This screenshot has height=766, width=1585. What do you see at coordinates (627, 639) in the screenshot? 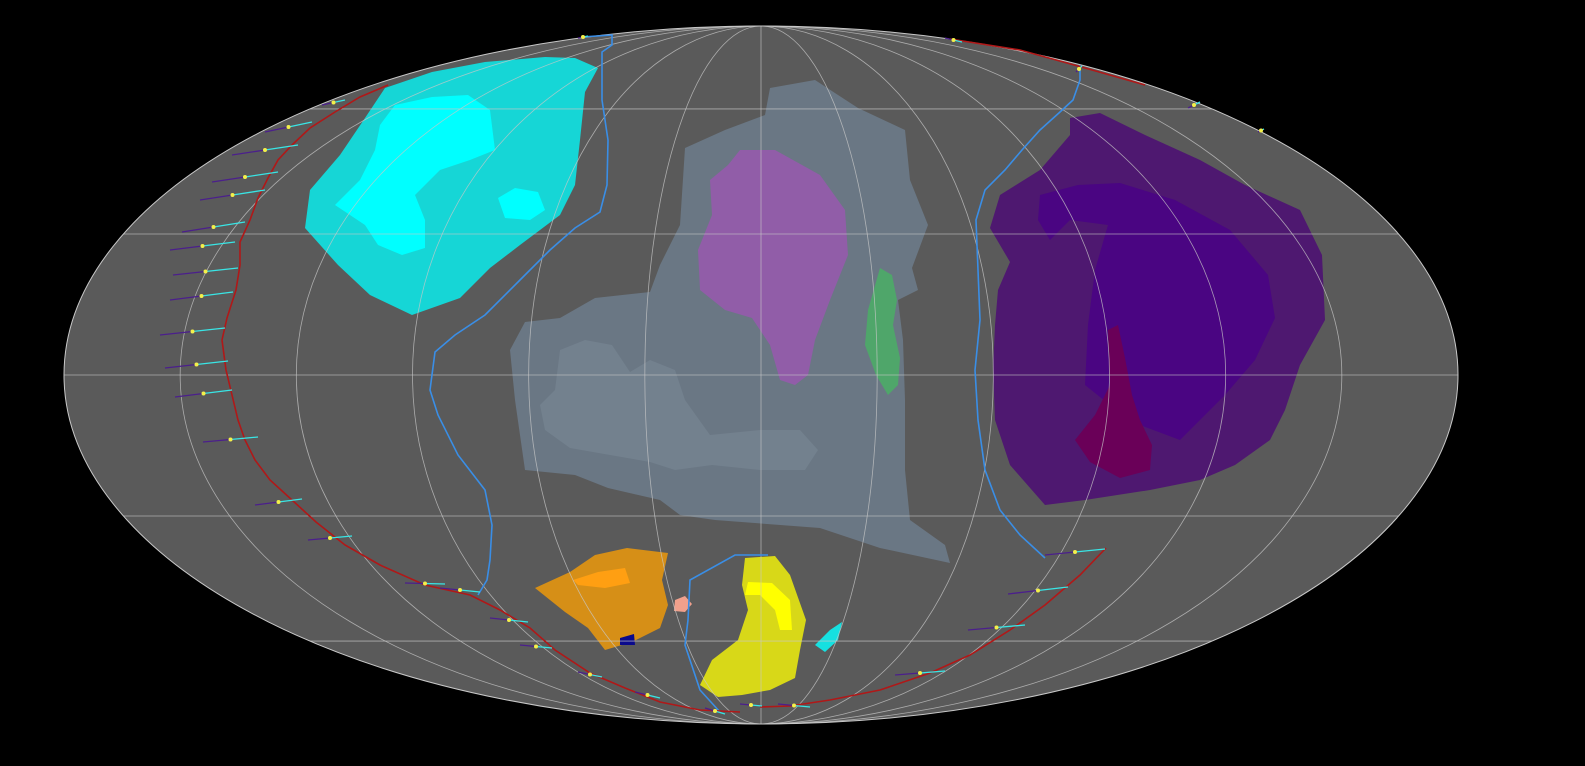
I see `landmass-navy-fragment` at bounding box center [627, 639].